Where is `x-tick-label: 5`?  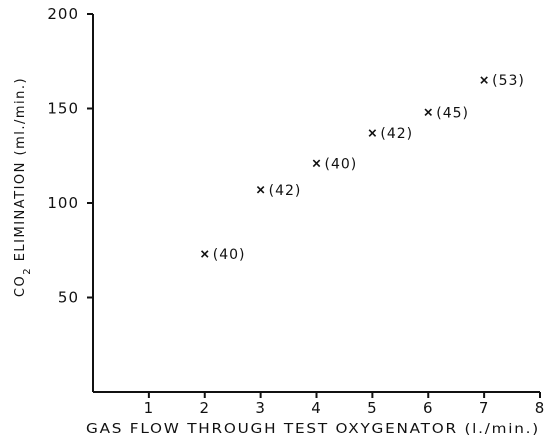
x-tick-label: 5 is located at coordinates (372, 408).